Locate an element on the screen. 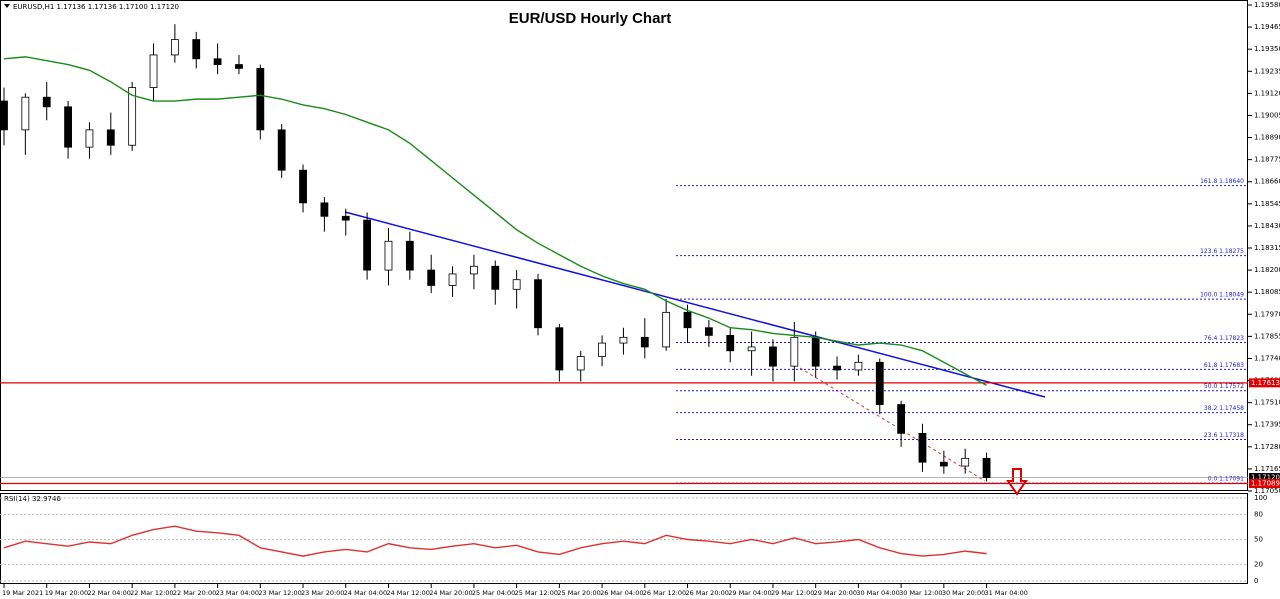 The image size is (1280, 599). rsi-line is located at coordinates (495, 541).